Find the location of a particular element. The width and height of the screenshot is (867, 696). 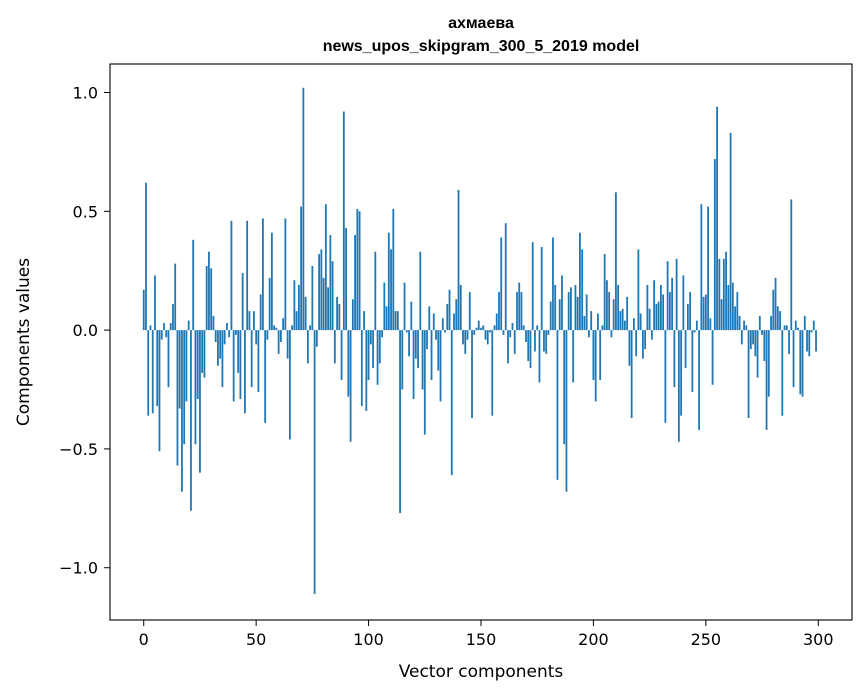

chart-title: ахмаева is located at coordinates (481, 23).